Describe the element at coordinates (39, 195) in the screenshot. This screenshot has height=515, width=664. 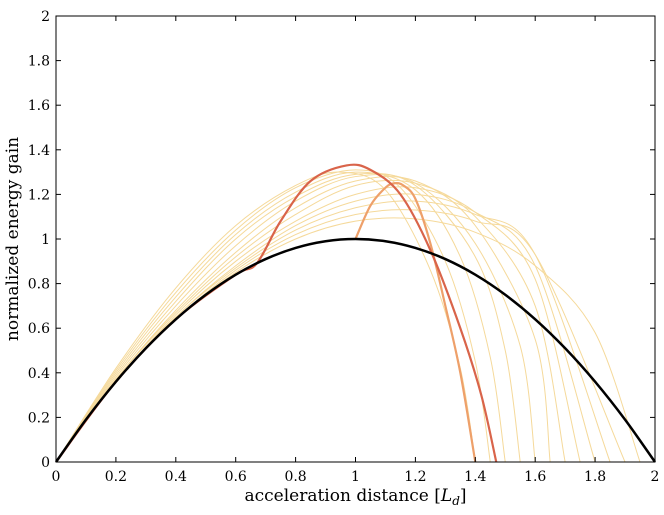
I see `y-tick-label: 1.2` at that location.